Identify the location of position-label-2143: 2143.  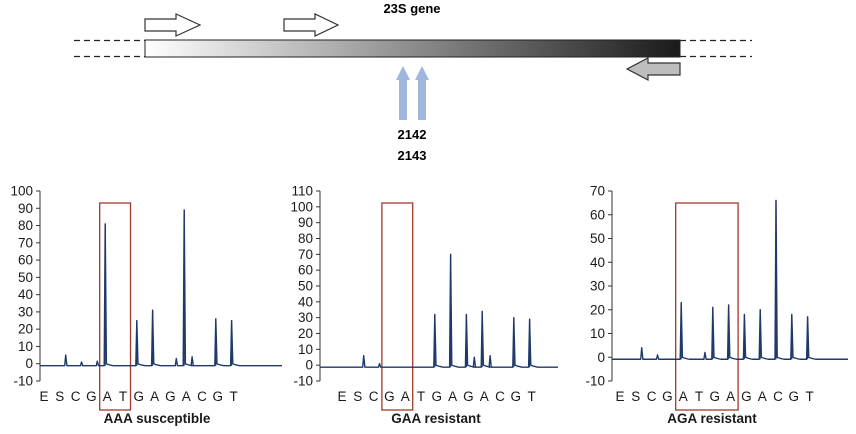
(412, 155).